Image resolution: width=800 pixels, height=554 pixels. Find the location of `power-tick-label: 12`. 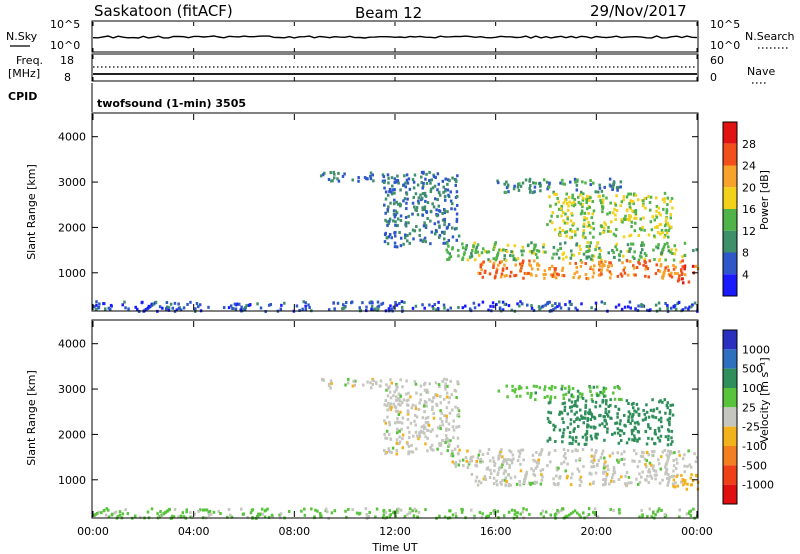

power-tick-label: 12 is located at coordinates (749, 231).